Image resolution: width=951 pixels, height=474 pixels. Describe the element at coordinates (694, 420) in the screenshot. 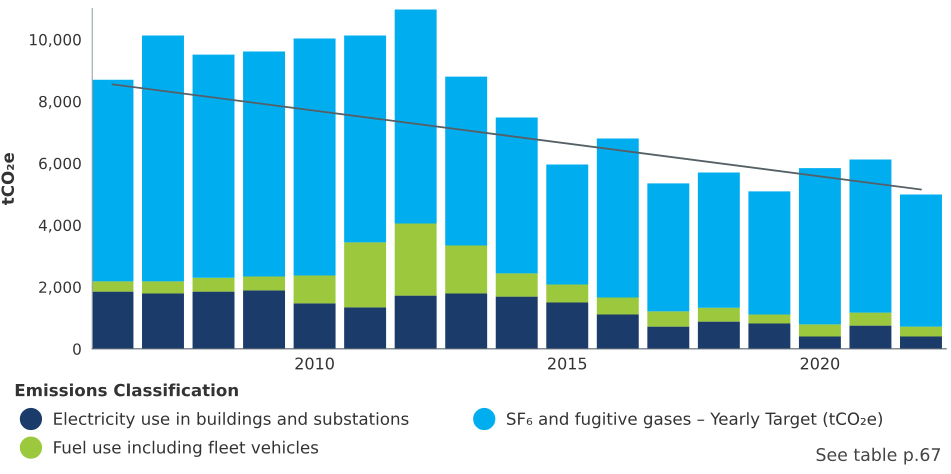

I see `legend-label: SF₆ and fugitive gases – Yearly Target (tCO₂e)` at that location.